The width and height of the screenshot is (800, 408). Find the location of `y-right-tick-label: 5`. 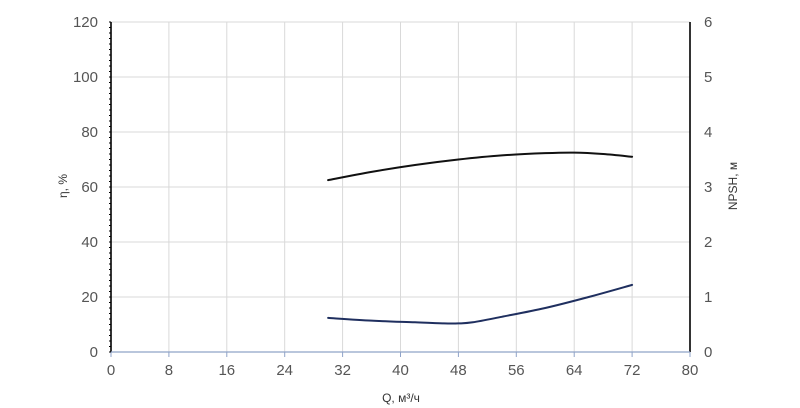

y-right-tick-label: 5 is located at coordinates (708, 77).